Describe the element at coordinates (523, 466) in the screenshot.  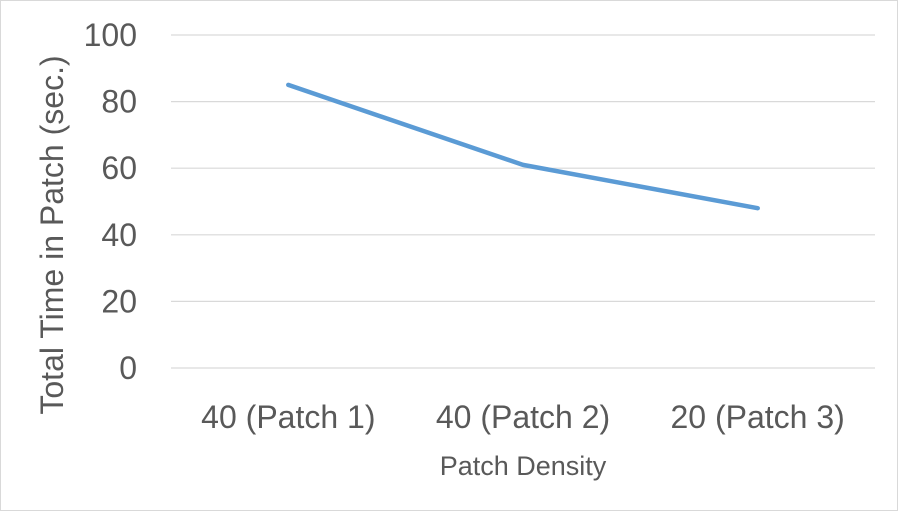
I see `x-axis-title: Patch Density` at that location.